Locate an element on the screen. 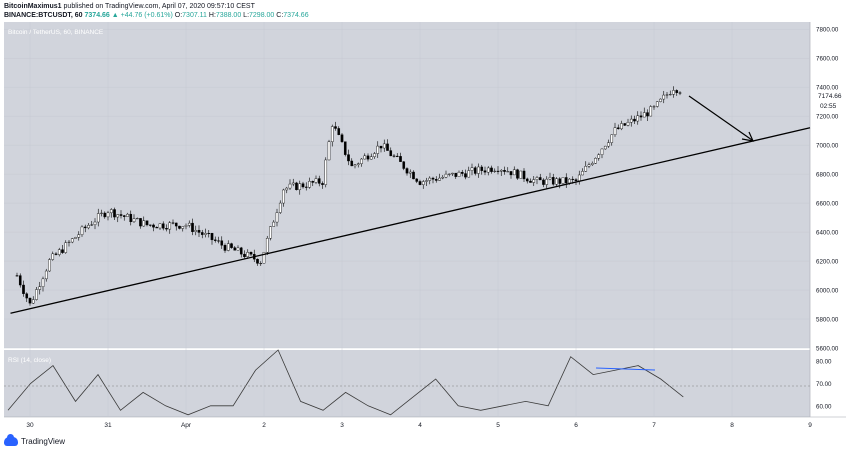 Image resolution: width=850 pixels, height=452 pixels. price-change: ▲ +44.76 (+0.61%) is located at coordinates (142, 15).